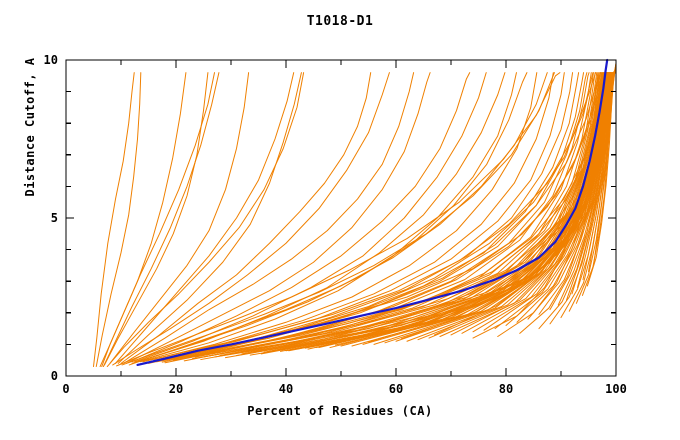  Describe the element at coordinates (340, 21) in the screenshot. I see `chart-title: T1018-D1` at that location.